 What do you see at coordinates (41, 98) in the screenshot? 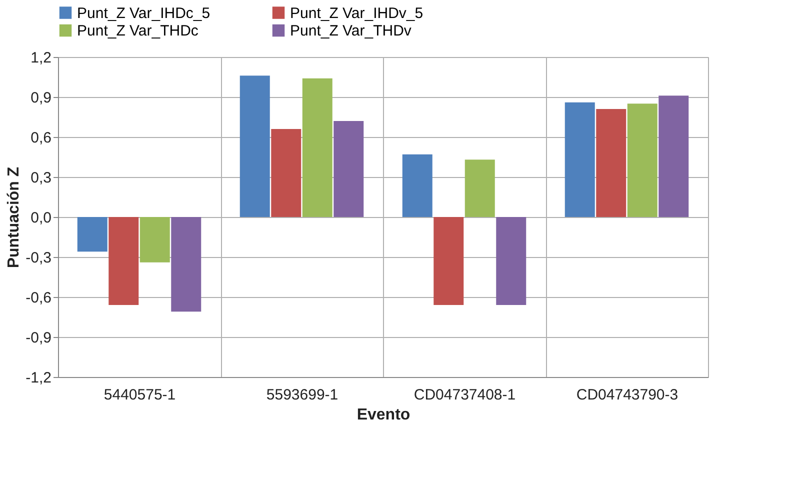
I see `y-tick-label: 0,9` at bounding box center [41, 98].